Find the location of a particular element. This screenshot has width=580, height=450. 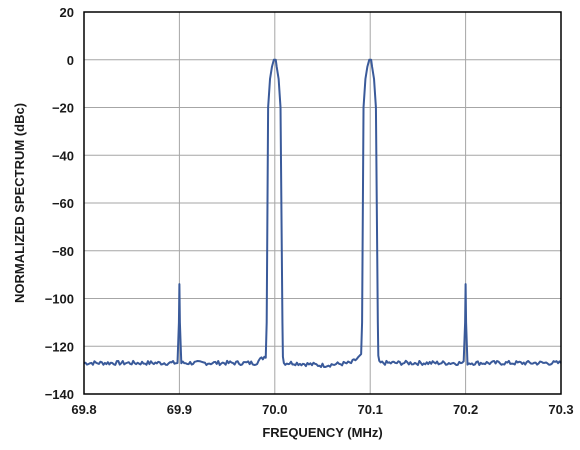

x-tick-label: 69.9 is located at coordinates (179, 409).